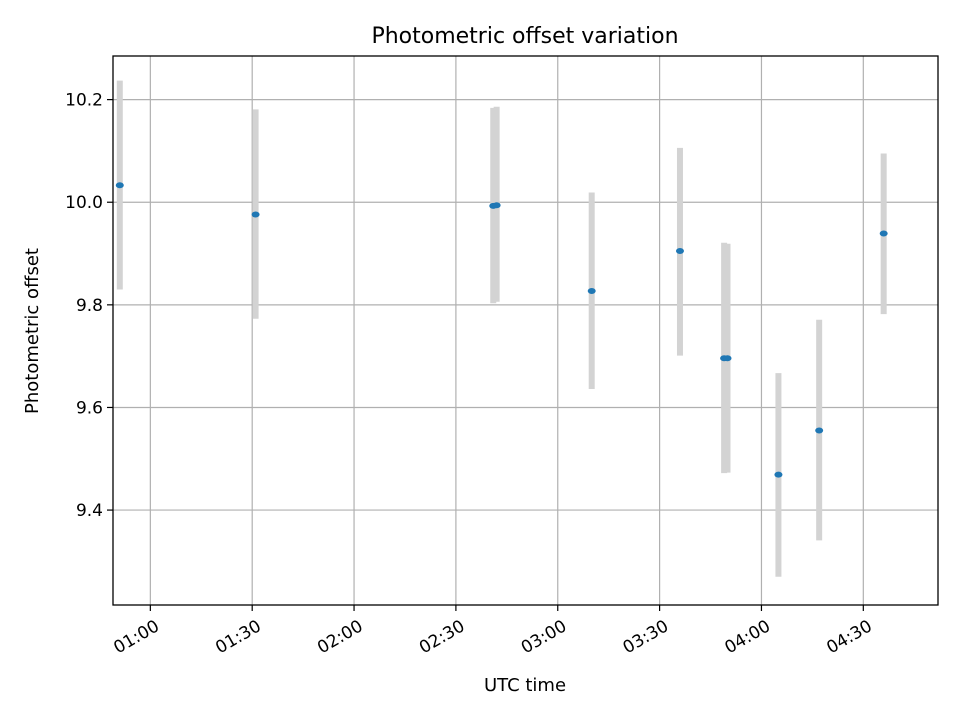 The height and width of the screenshot is (720, 960). I want to click on y-tick-label: 10.0, so click(84, 203).